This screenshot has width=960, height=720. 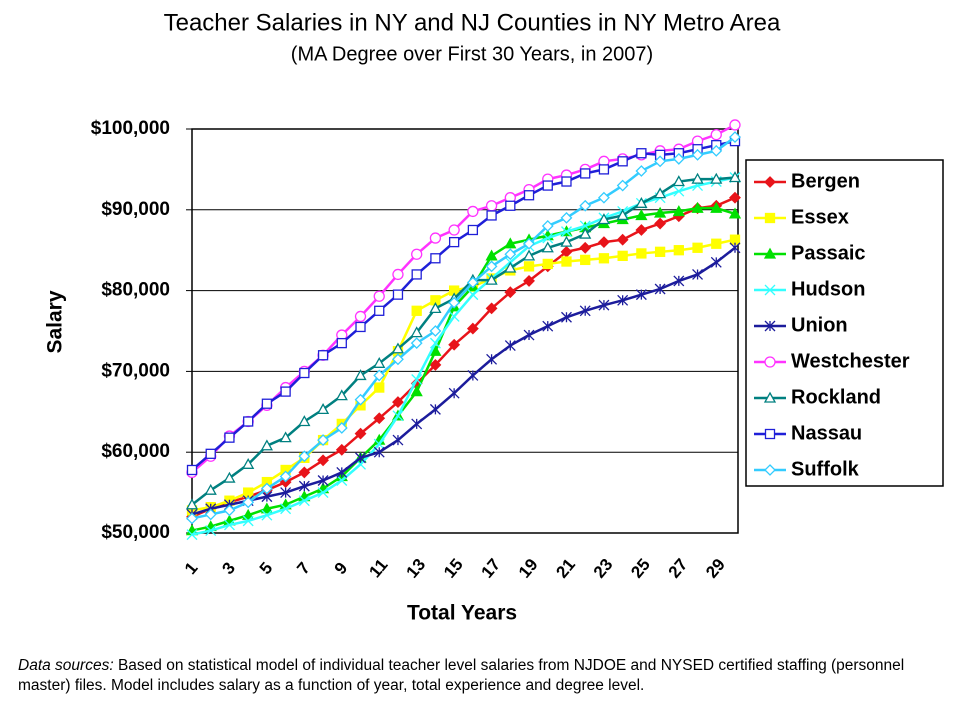 I want to click on y-tick-label: $70,000, so click(x=135, y=370).